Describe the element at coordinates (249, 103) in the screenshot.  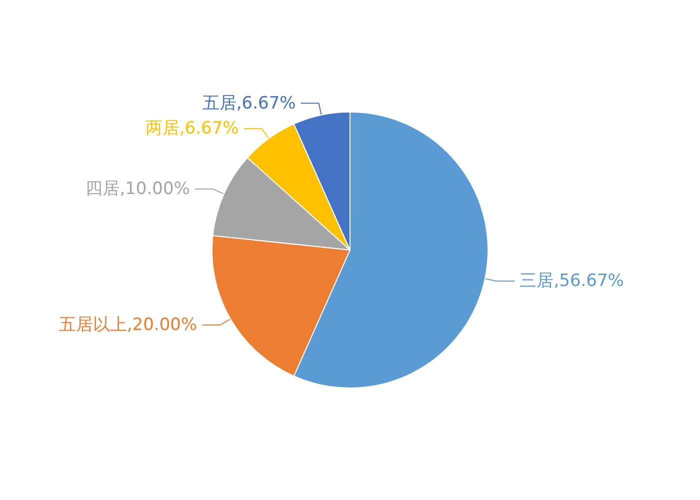
I see `slice-label: 五居,6.67%` at that location.